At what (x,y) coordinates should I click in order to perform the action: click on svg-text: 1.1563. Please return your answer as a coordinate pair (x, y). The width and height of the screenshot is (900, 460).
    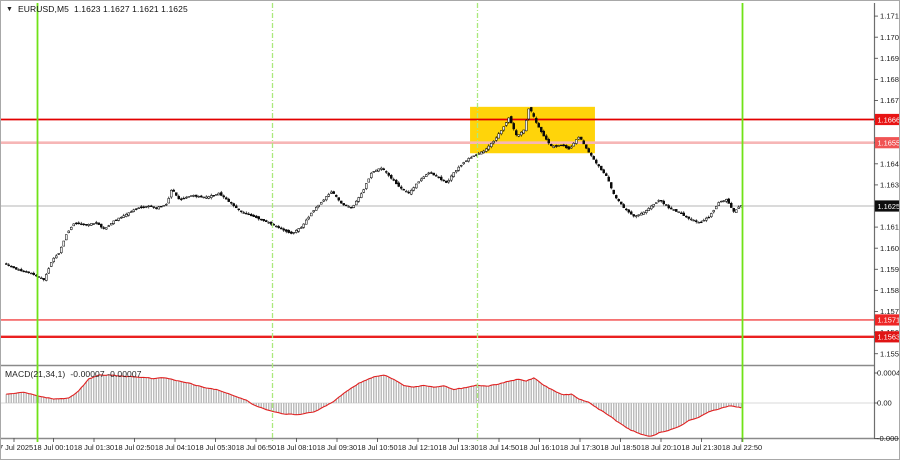
    Looking at the image, I should click on (889, 337).